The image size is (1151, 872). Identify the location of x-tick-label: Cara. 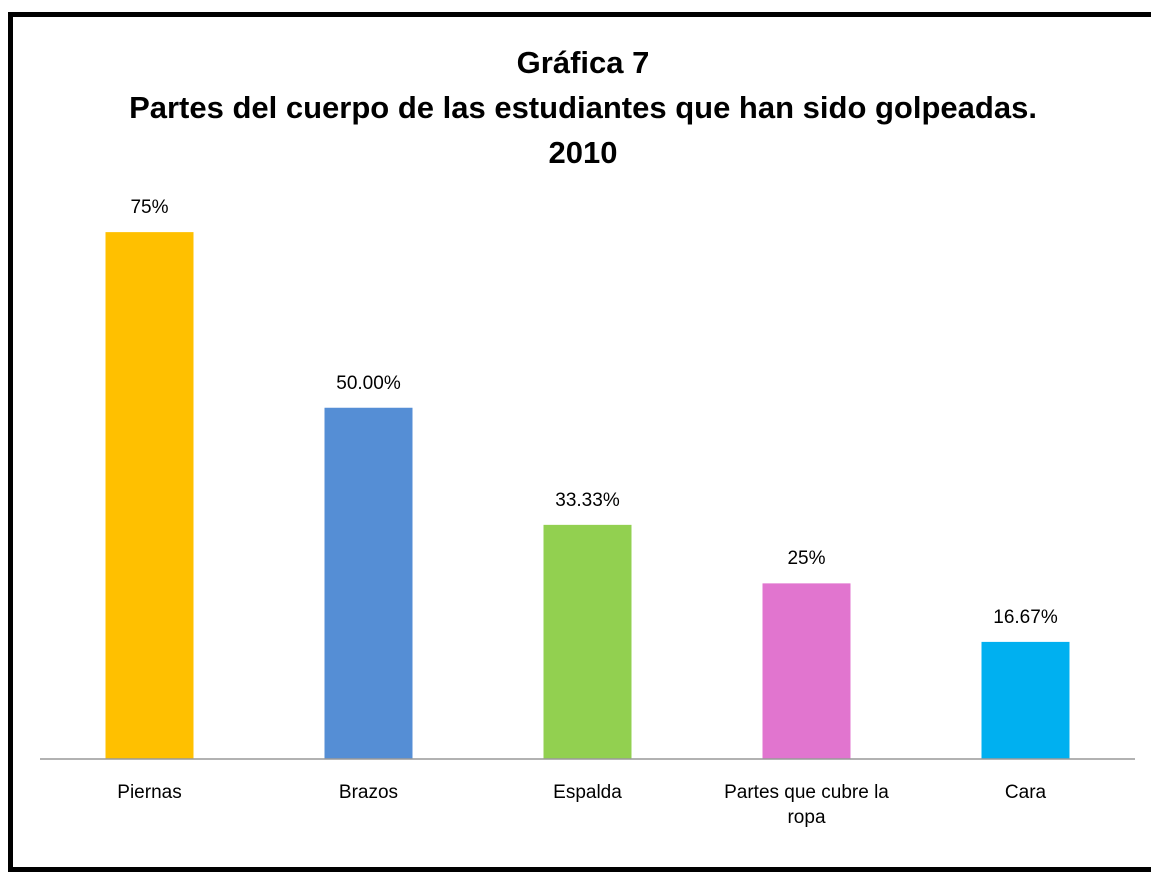
(1025, 792).